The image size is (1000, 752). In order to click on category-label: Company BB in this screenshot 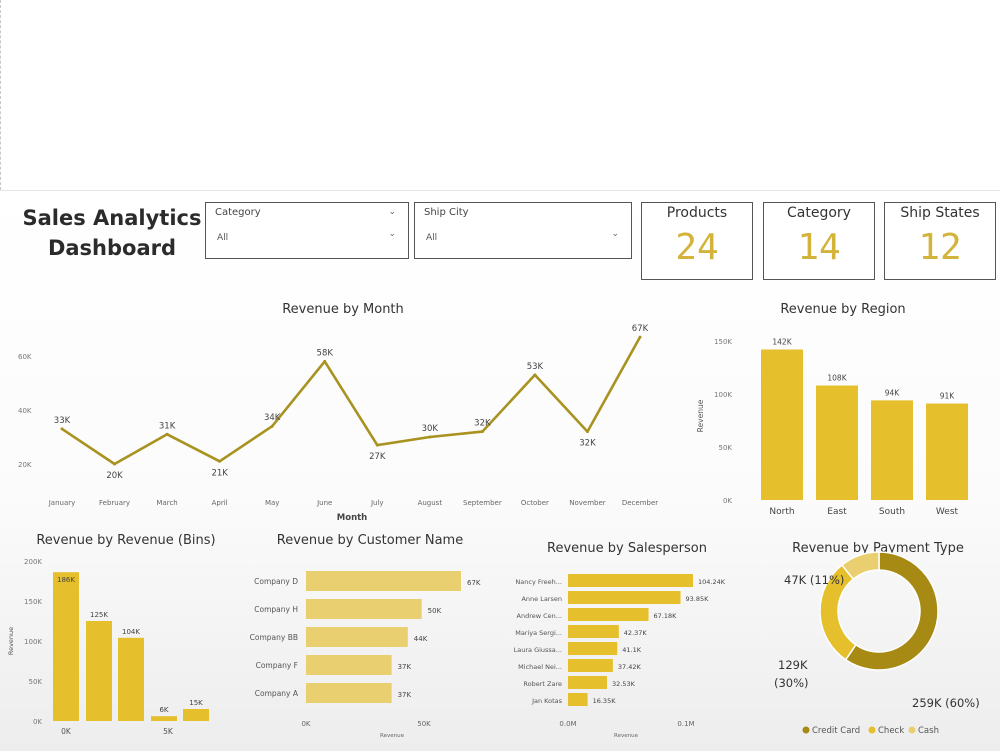, I will do `click(274, 637)`.